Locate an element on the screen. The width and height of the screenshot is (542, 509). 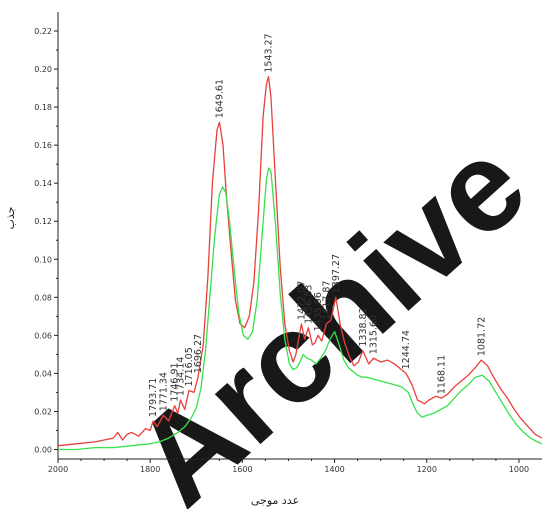
peak-label: 1244.74 is located at coordinates (406, 349).